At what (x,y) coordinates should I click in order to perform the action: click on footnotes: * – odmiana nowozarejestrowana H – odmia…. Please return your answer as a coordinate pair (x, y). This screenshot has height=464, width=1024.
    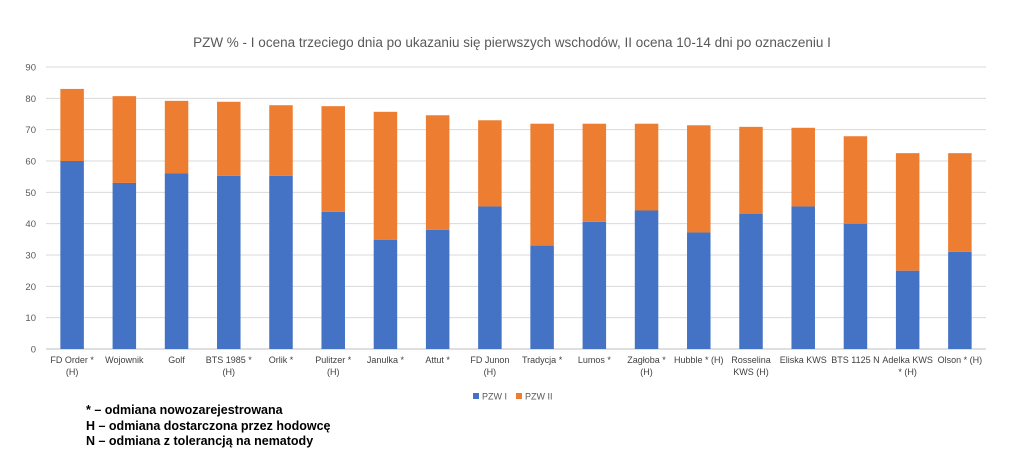
    Looking at the image, I should click on (208, 426).